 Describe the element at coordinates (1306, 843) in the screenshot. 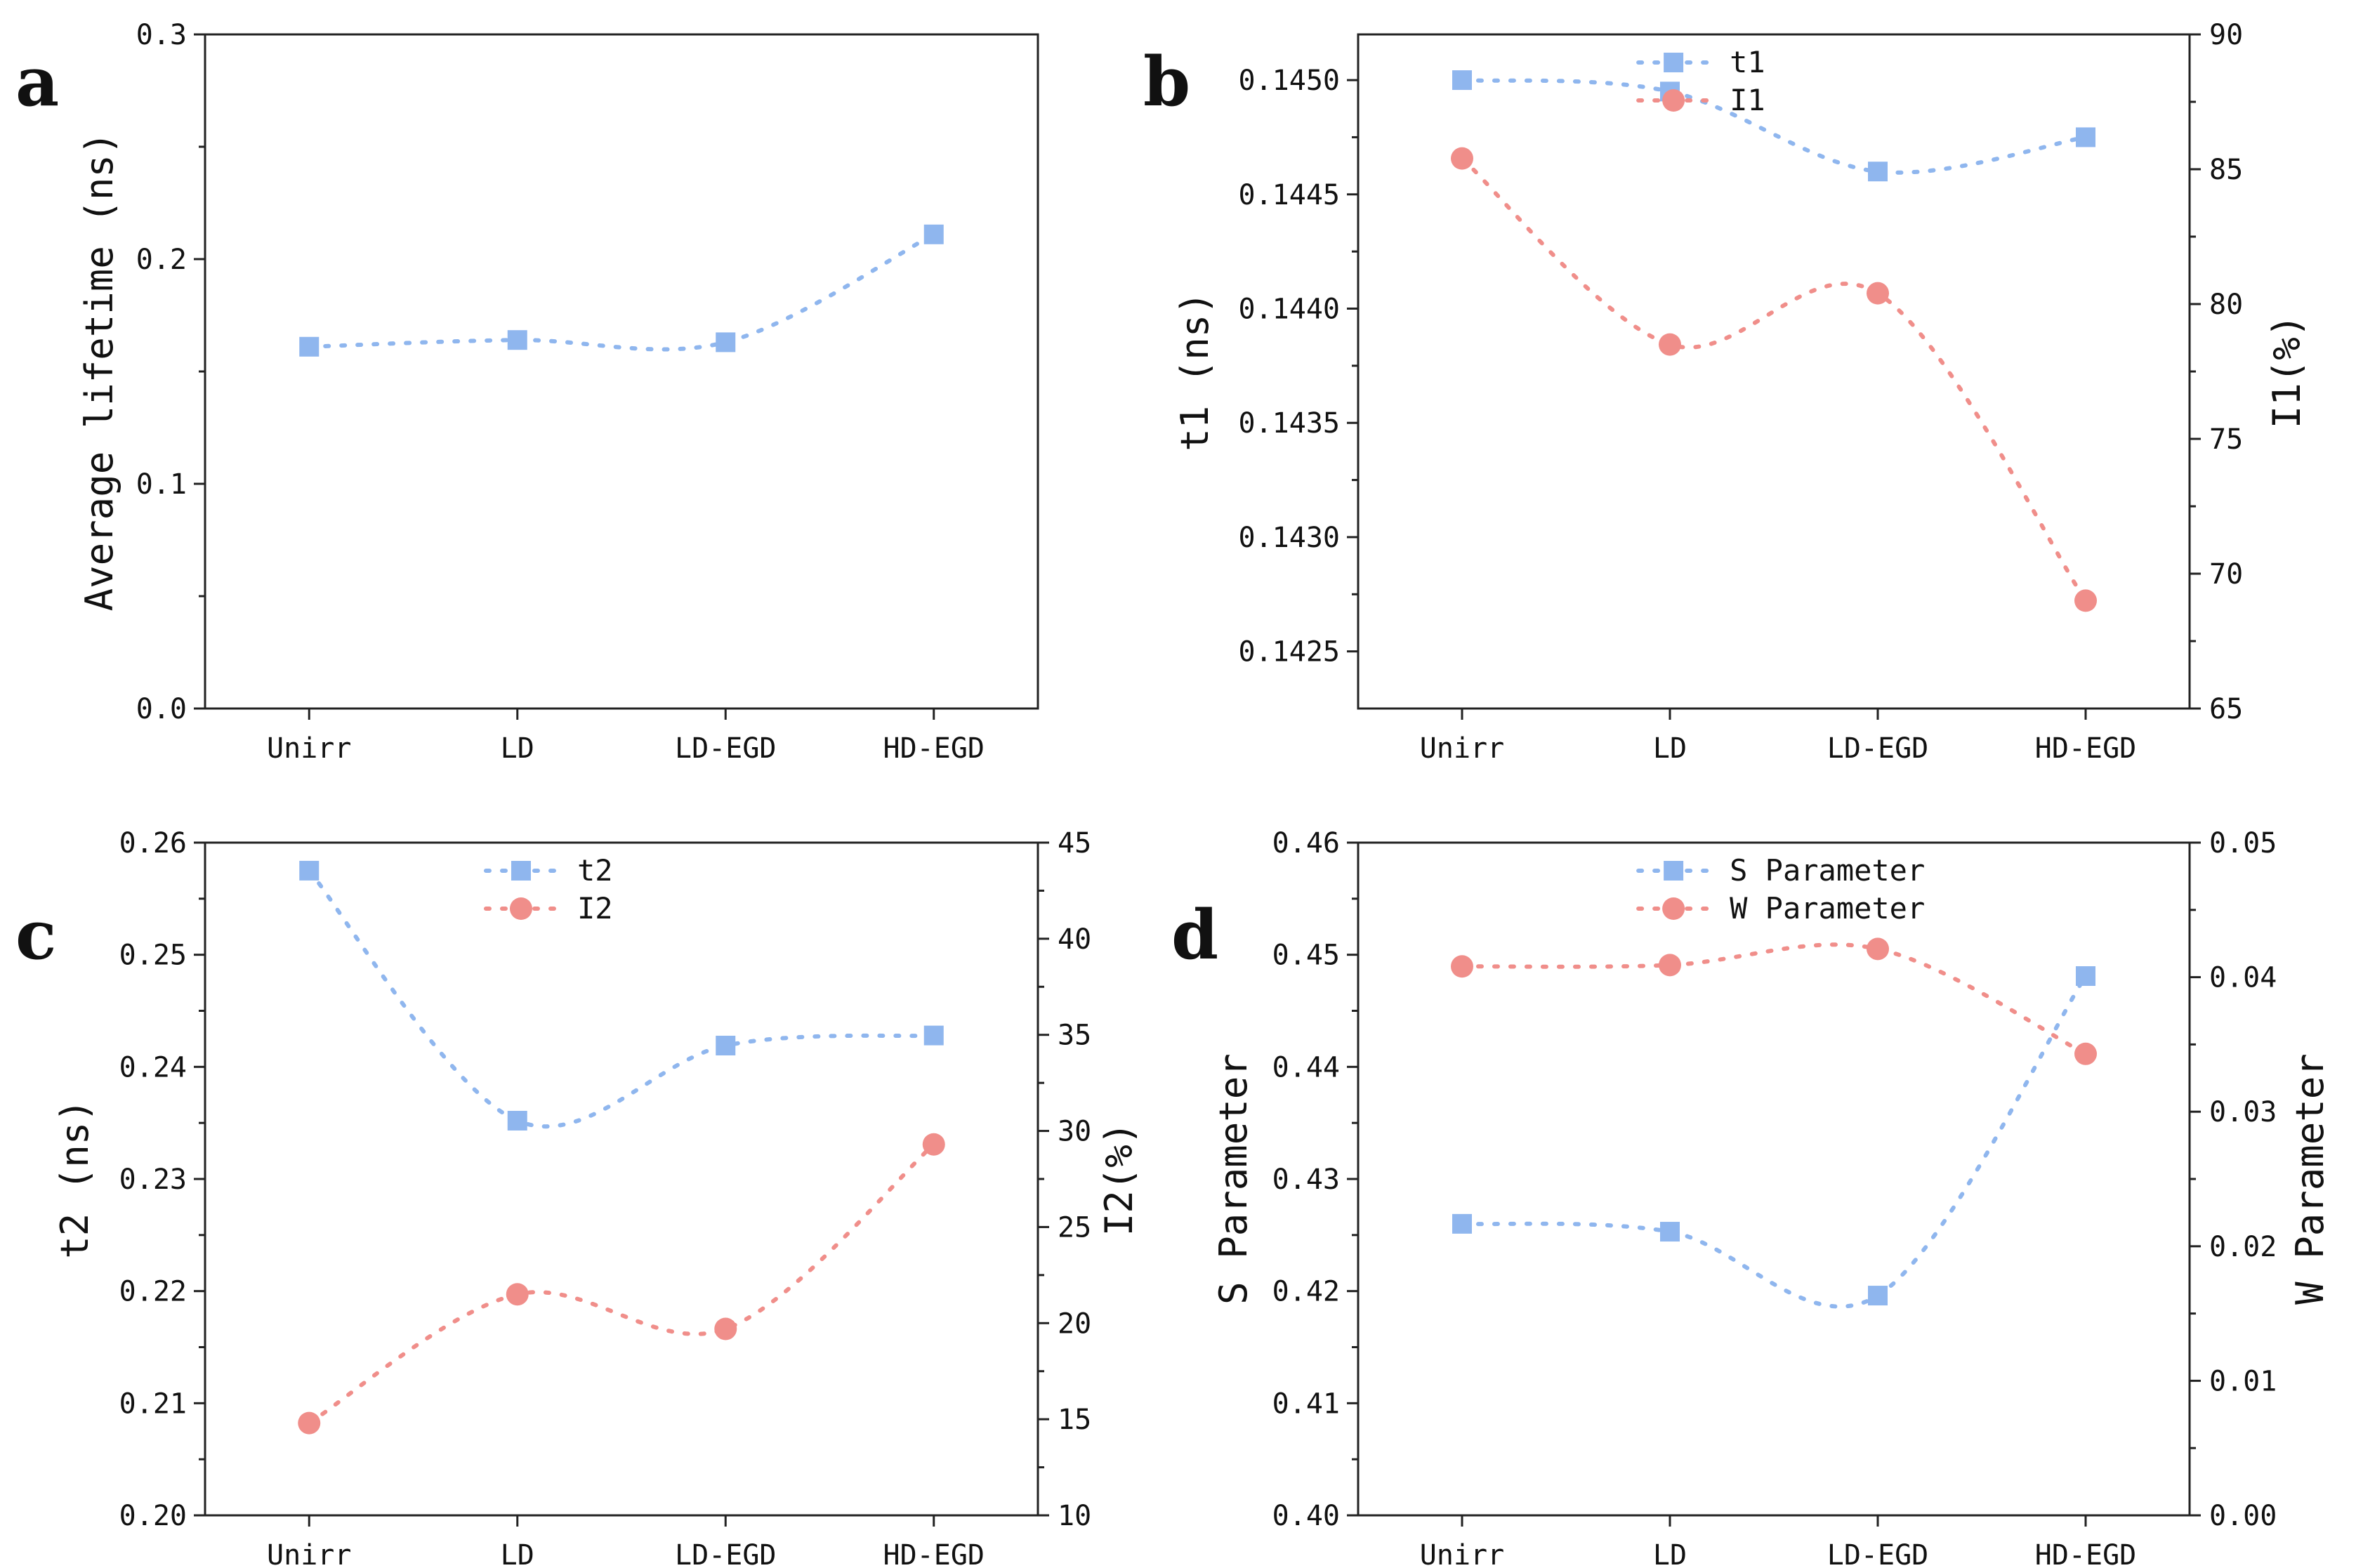

I see `y-tick-label: 0.46` at that location.